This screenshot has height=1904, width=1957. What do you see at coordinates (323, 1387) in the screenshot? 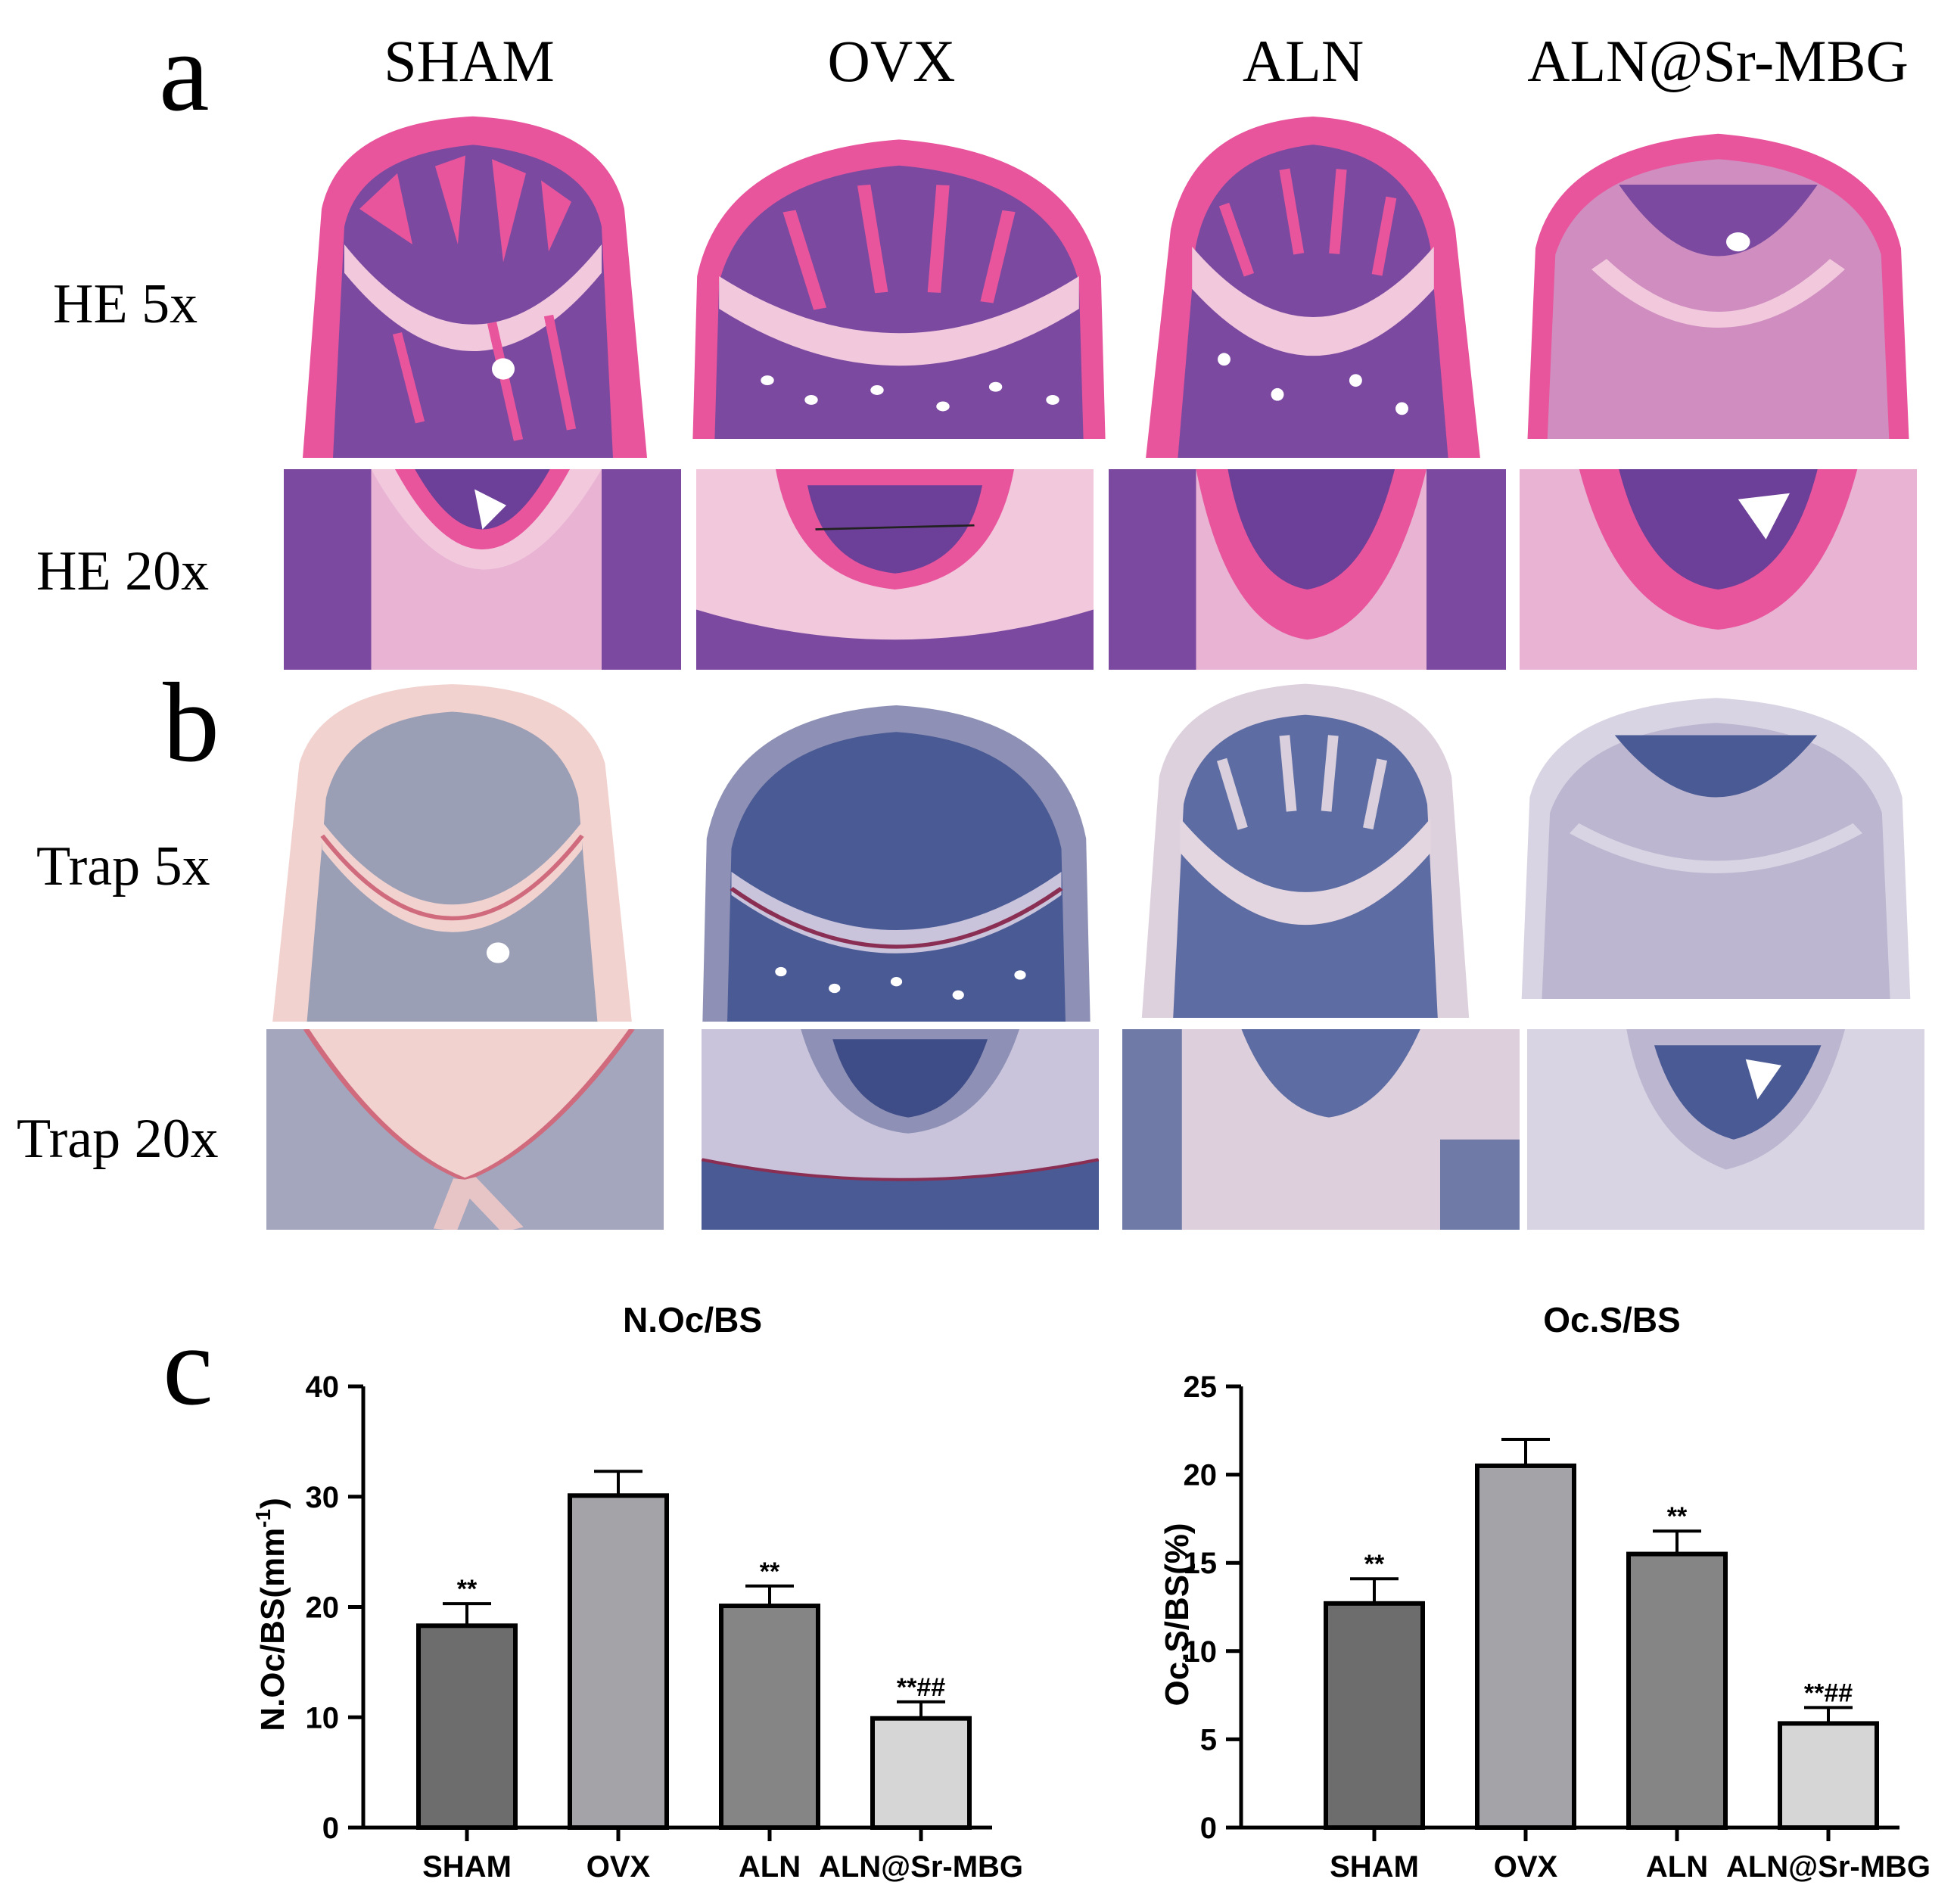
I see `y-tick-label: 40` at bounding box center [323, 1387].